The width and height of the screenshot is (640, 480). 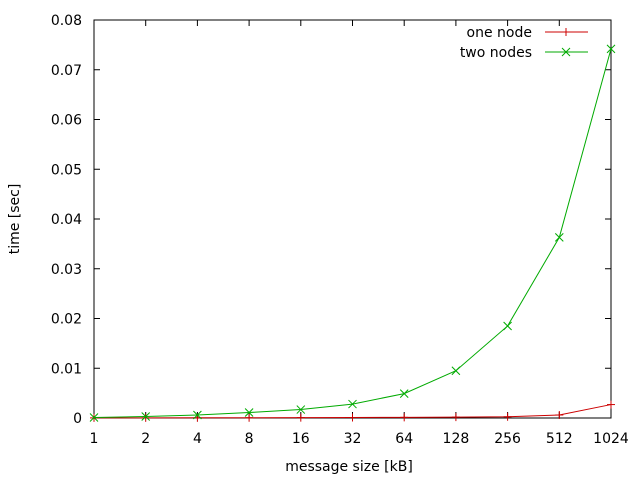 What do you see at coordinates (66, 369) in the screenshot?
I see `y-tick-label: 0.01` at bounding box center [66, 369].